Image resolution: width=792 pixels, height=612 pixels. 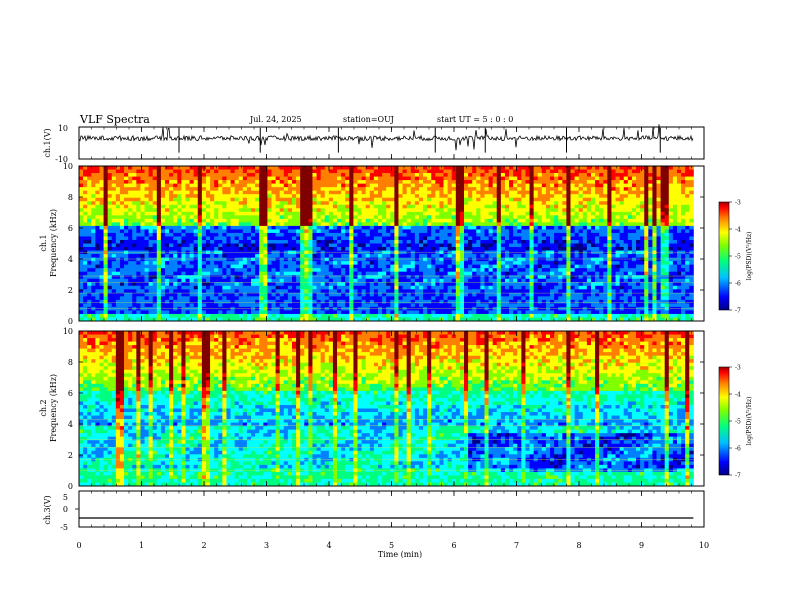 I want to click on ch1-colorbar: -3 -4 -5 -6 -7 log(PSD)(V²/Hz), so click(x=735, y=257).